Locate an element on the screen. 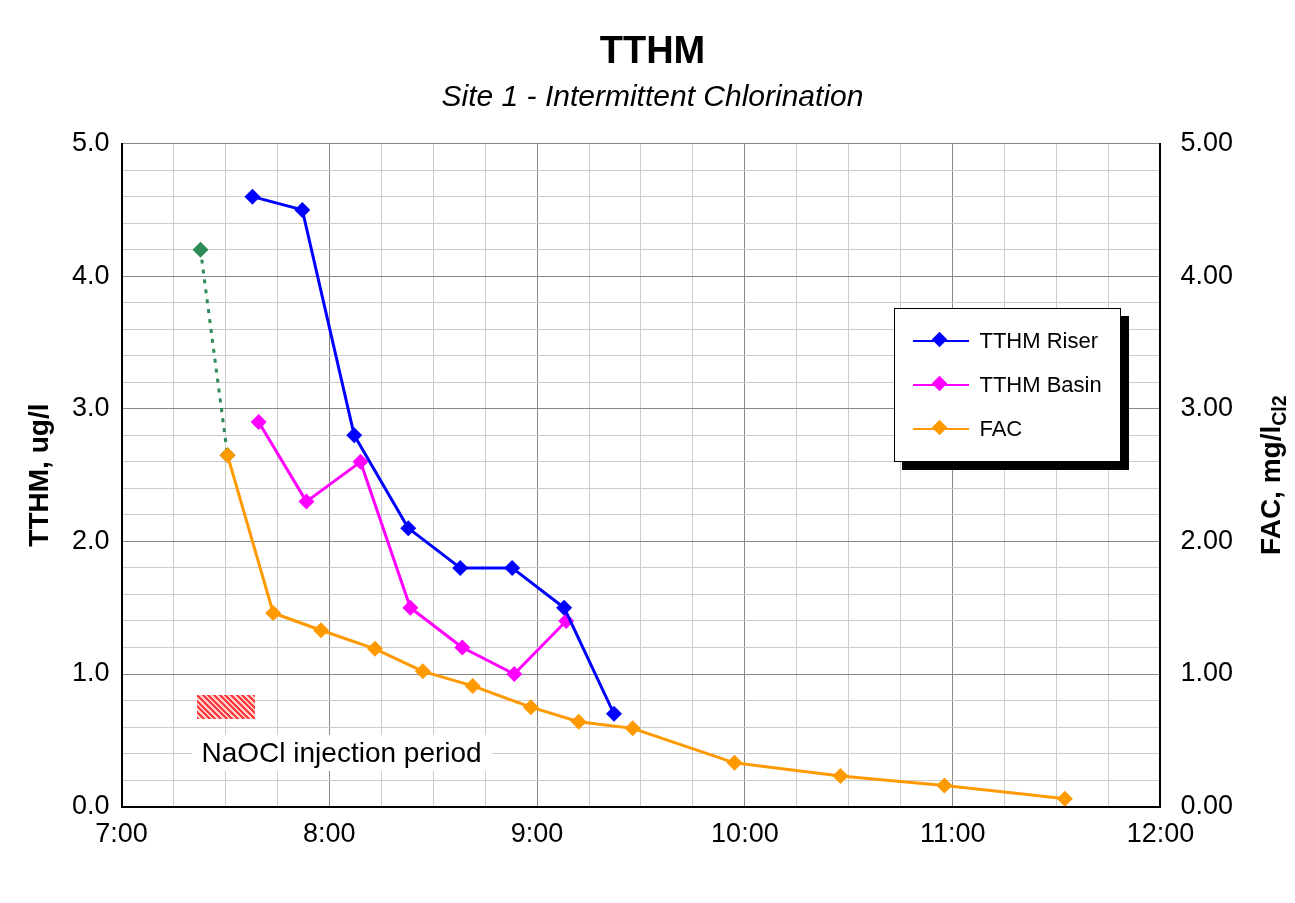 Image resolution: width=1295 pixels, height=903 pixels. y2-tick-label: 0.00 is located at coordinates (1207, 805).